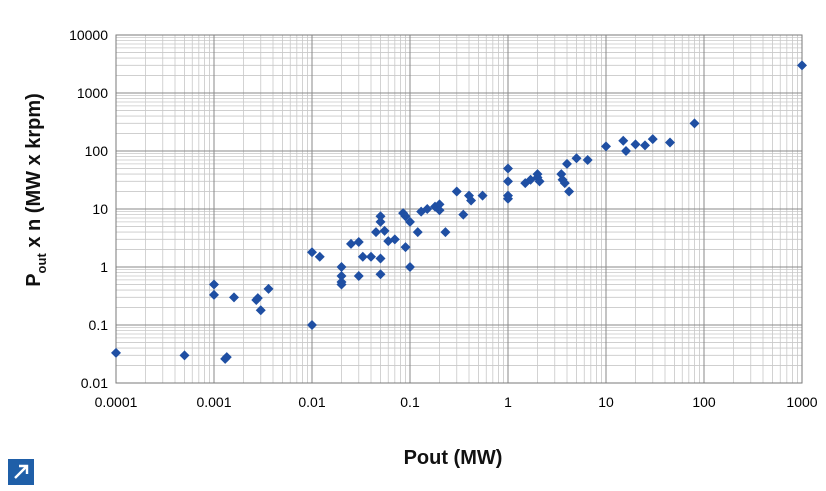 This screenshot has height=491, width=826. What do you see at coordinates (801, 402) in the screenshot?
I see `x-tick-label: 1000` at bounding box center [801, 402].